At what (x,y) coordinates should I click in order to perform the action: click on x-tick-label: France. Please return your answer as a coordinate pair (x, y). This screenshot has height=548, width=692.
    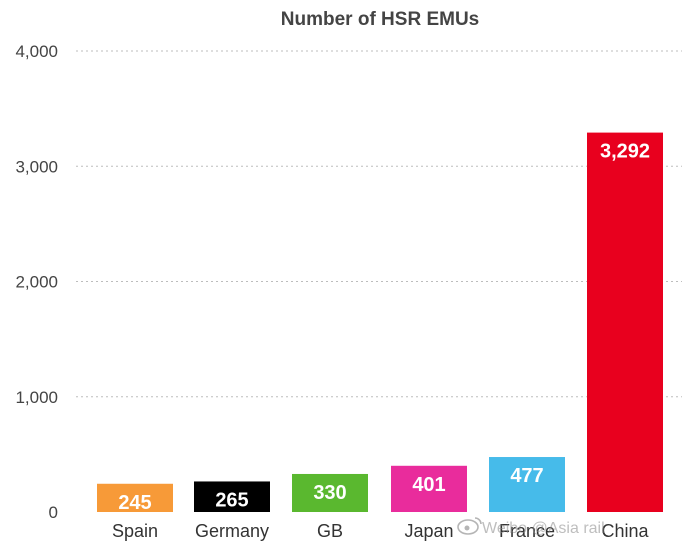
    Looking at the image, I should click on (527, 531).